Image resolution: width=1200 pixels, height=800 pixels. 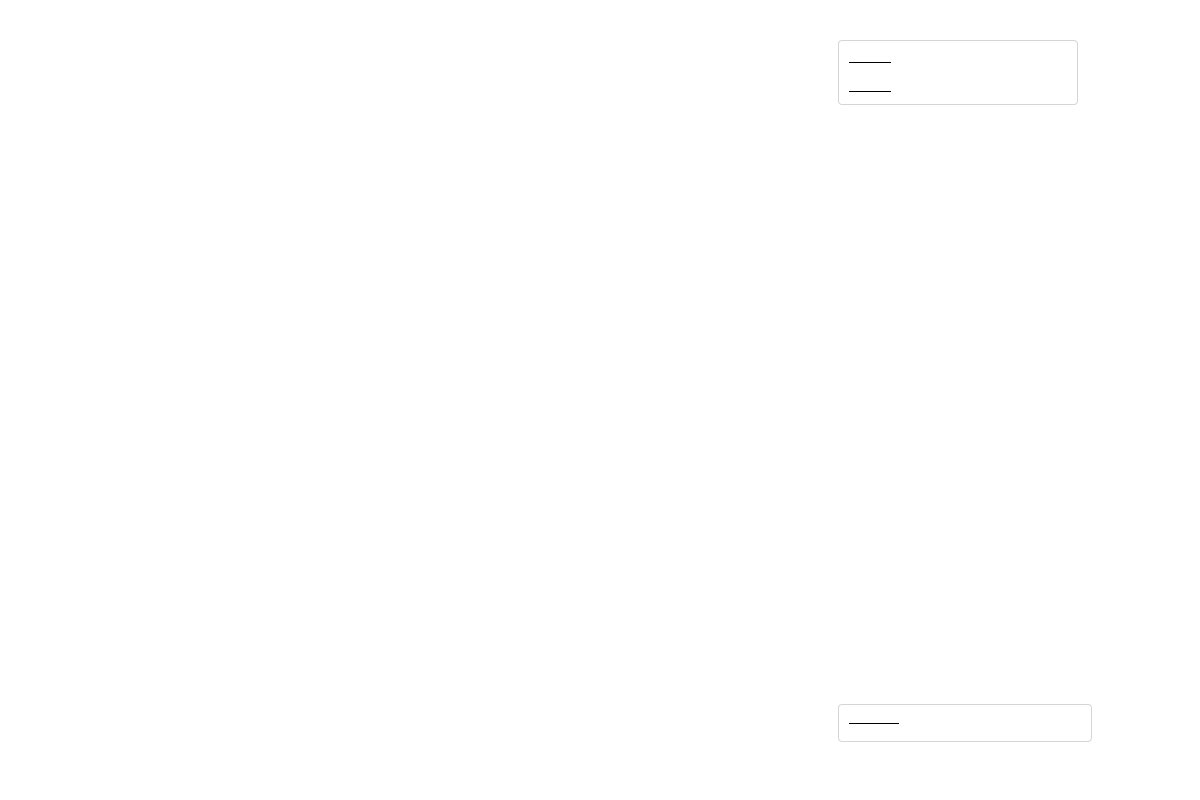 I want to click on legend-top, so click(x=958, y=72).